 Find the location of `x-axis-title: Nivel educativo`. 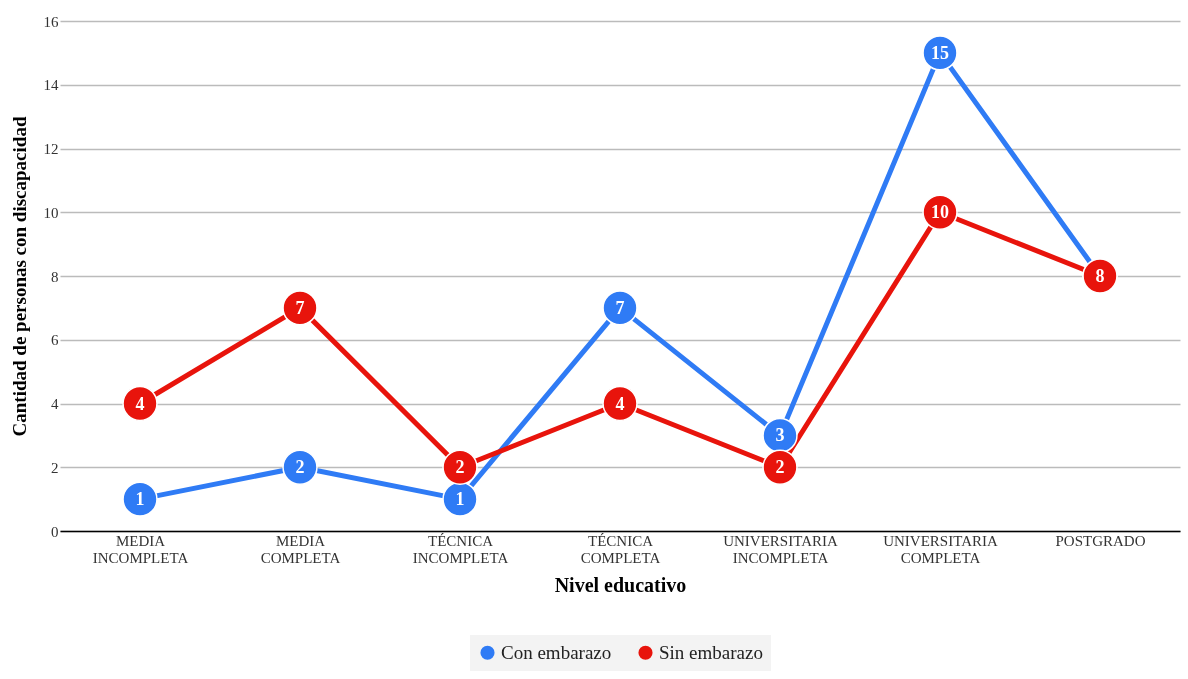

x-axis-title: Nivel educativo is located at coordinates (620, 584).